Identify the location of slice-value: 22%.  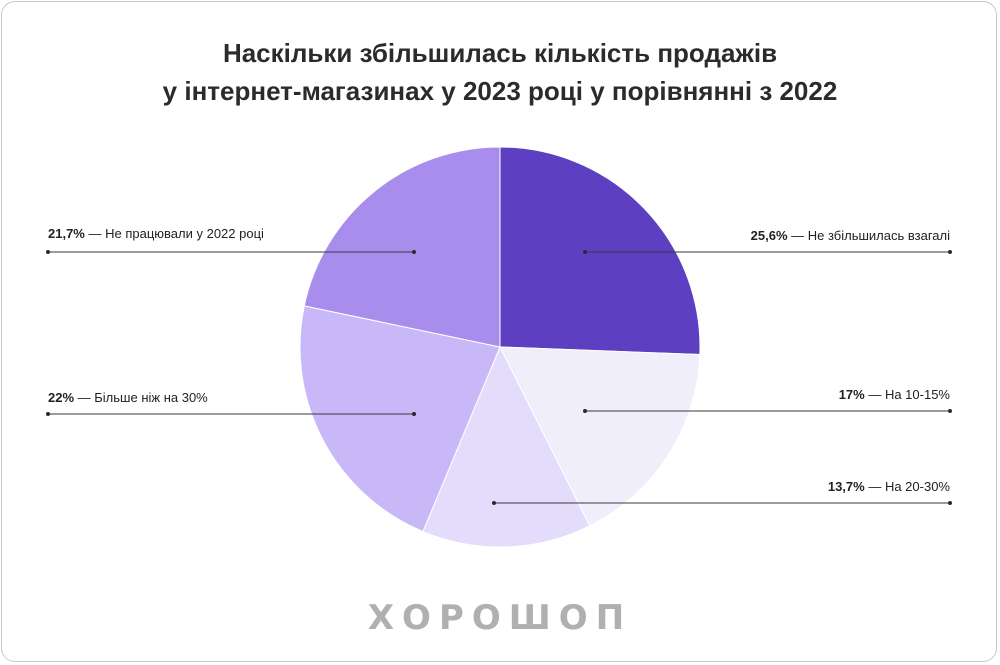
(61, 397).